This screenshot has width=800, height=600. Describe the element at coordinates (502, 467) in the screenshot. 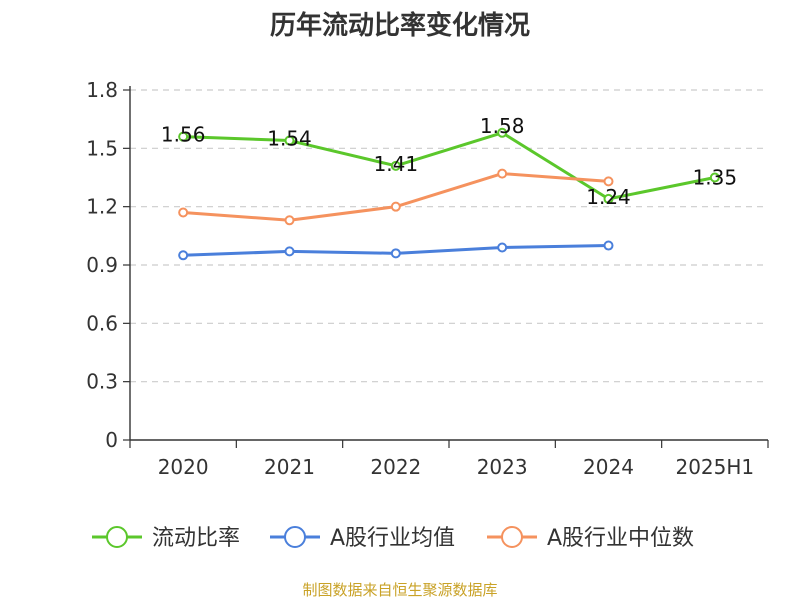

I see `x-tick-label: 2023` at that location.